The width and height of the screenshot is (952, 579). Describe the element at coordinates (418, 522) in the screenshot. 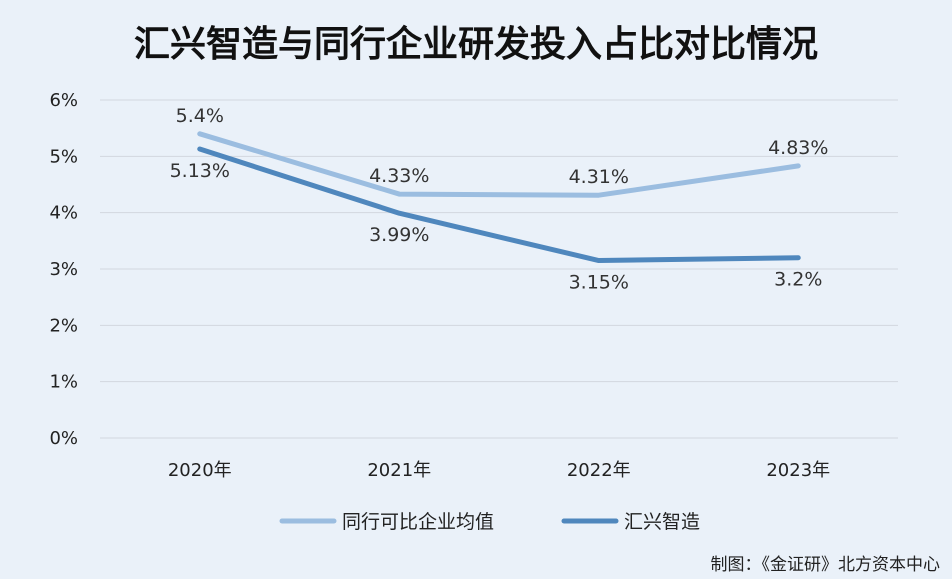

I see `legend-label: 同行可比企业均值` at that location.